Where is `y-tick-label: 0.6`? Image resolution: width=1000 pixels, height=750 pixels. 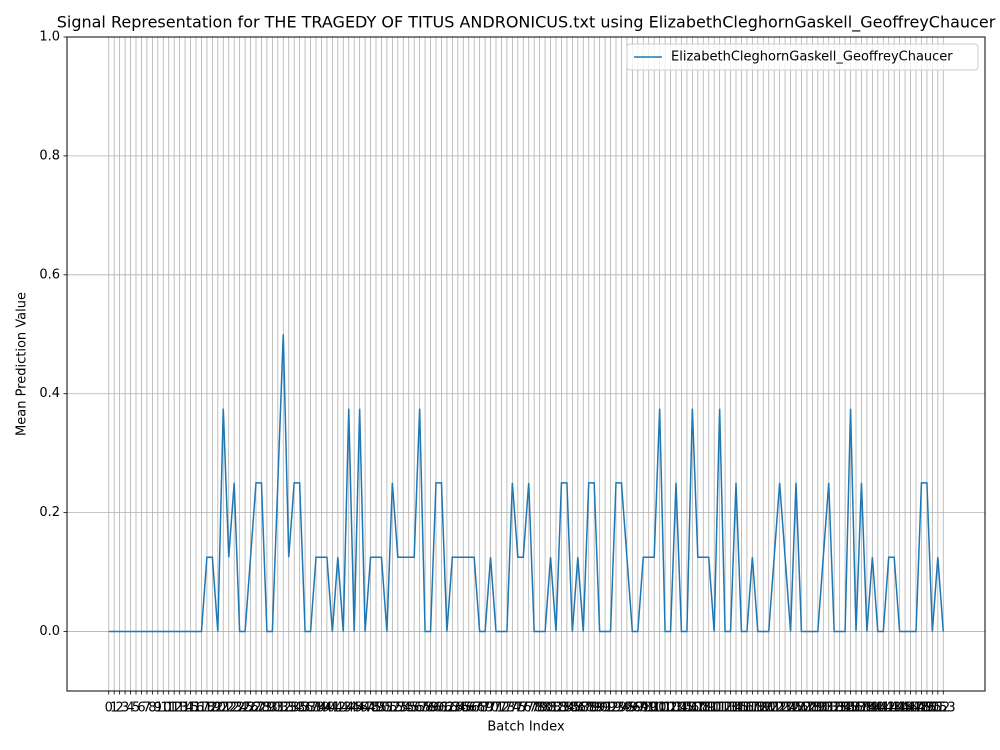 y-tick-label: 0.6 is located at coordinates (49, 274).